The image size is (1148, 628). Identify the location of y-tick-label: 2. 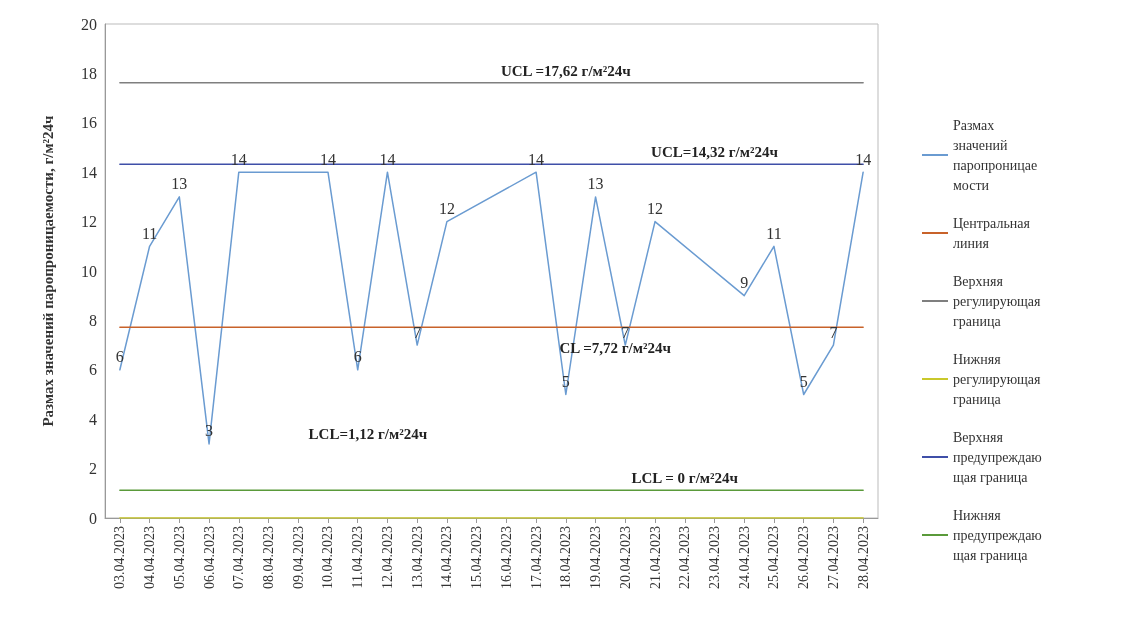
(93, 469).